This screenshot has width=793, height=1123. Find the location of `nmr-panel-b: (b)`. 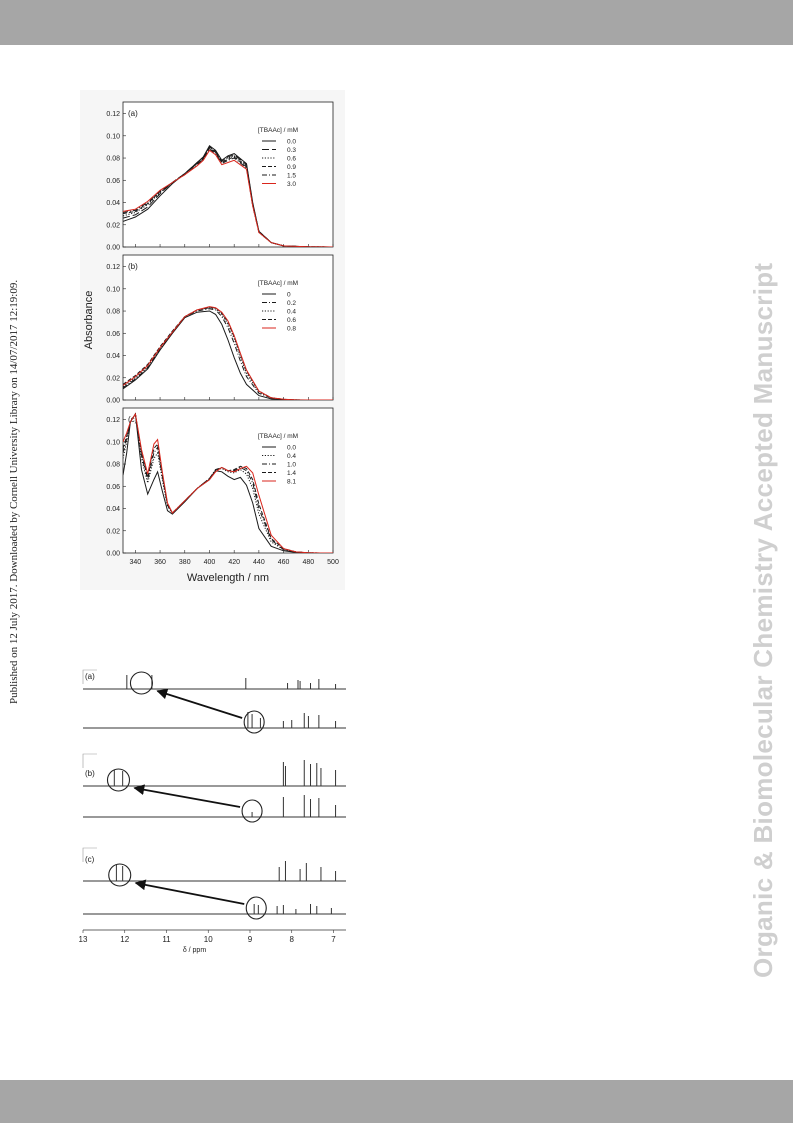

nmr-panel-b: (b) is located at coordinates (214, 788).